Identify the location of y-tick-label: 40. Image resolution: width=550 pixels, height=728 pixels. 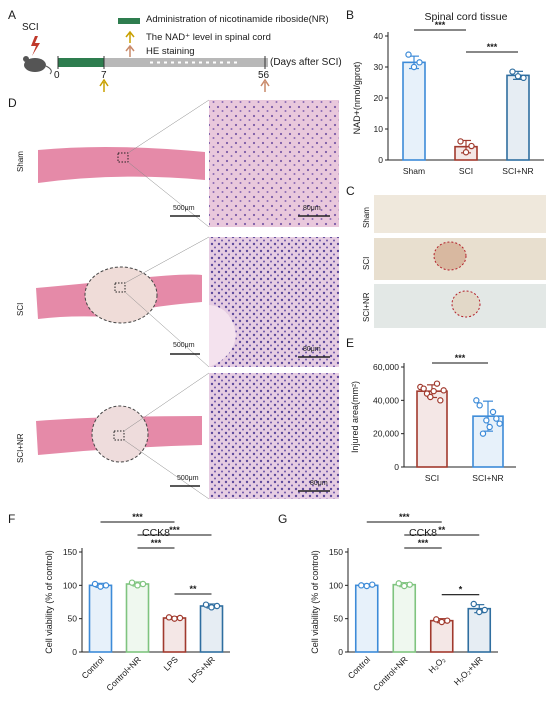
(379, 36).